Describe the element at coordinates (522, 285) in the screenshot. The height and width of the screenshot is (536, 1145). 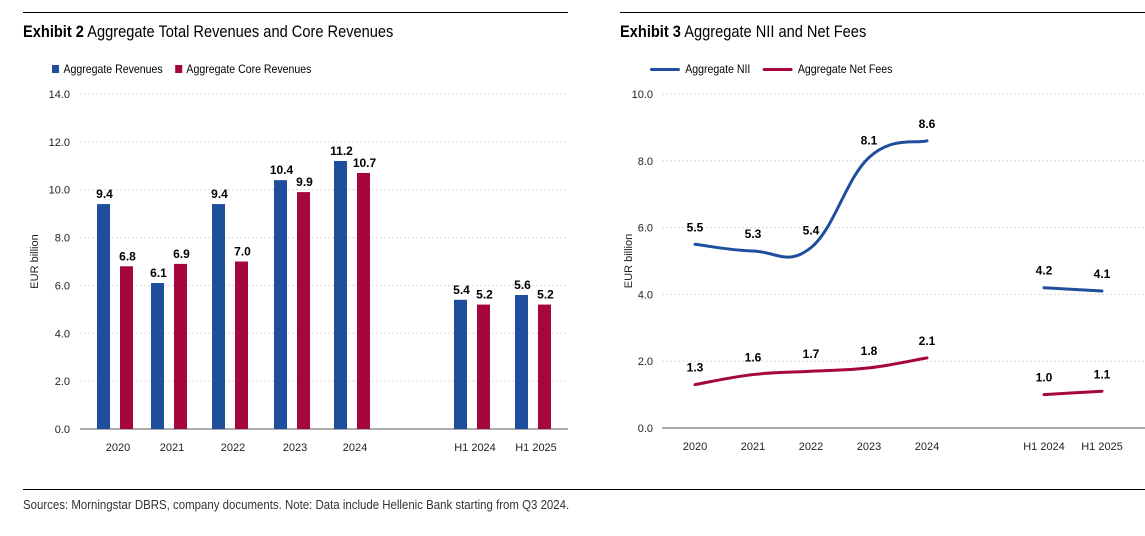
I see `data-label-revenues: 5.6` at that location.